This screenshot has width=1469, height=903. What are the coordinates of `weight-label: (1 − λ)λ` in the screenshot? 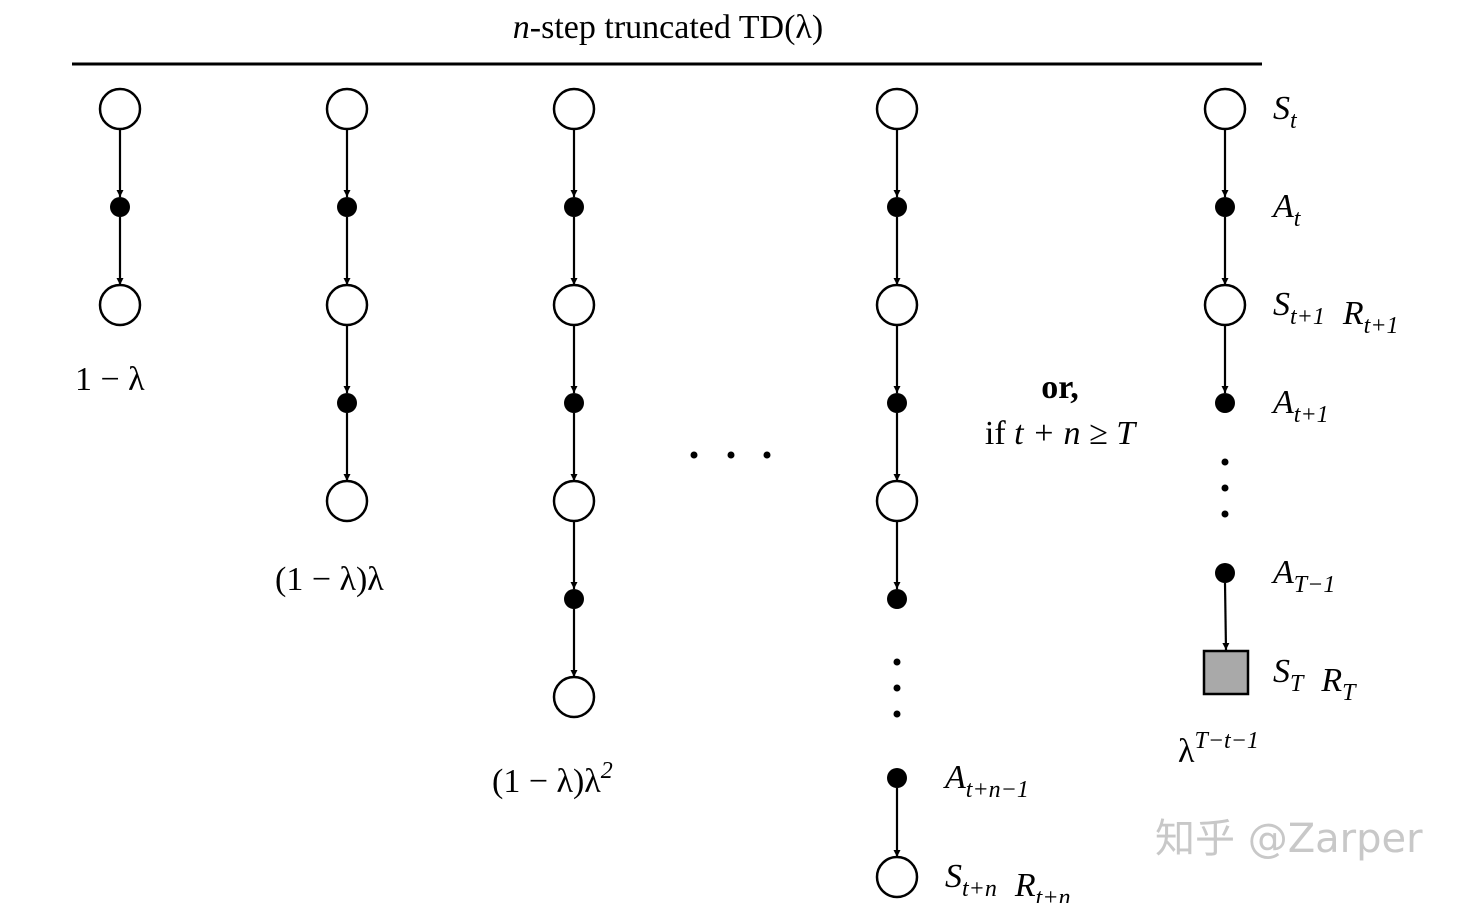 It's located at (329, 579).